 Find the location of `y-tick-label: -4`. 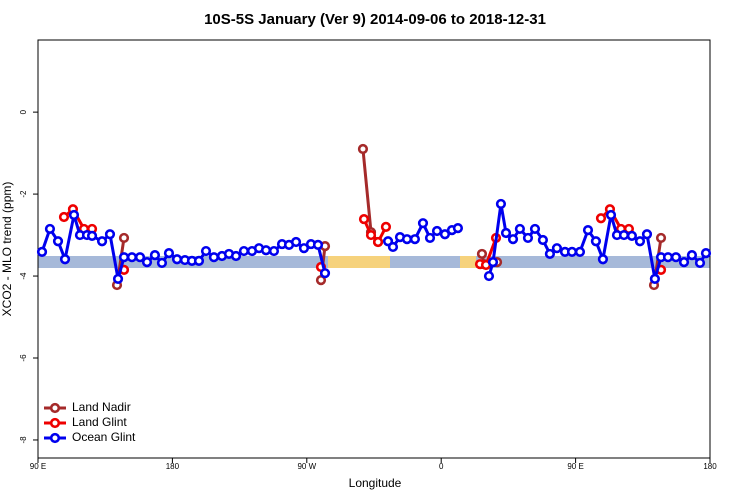

y-tick-label: -4 is located at coordinates (23, 276).